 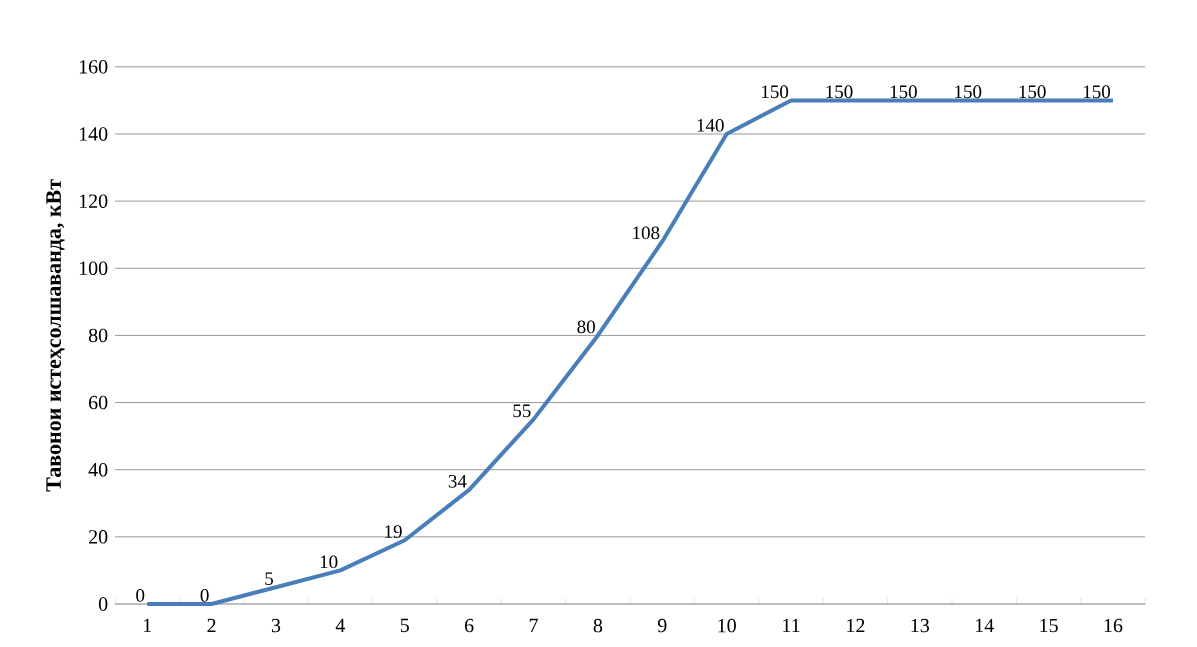 What do you see at coordinates (1113, 625) in the screenshot?
I see `x-tick-label: 16` at bounding box center [1113, 625].